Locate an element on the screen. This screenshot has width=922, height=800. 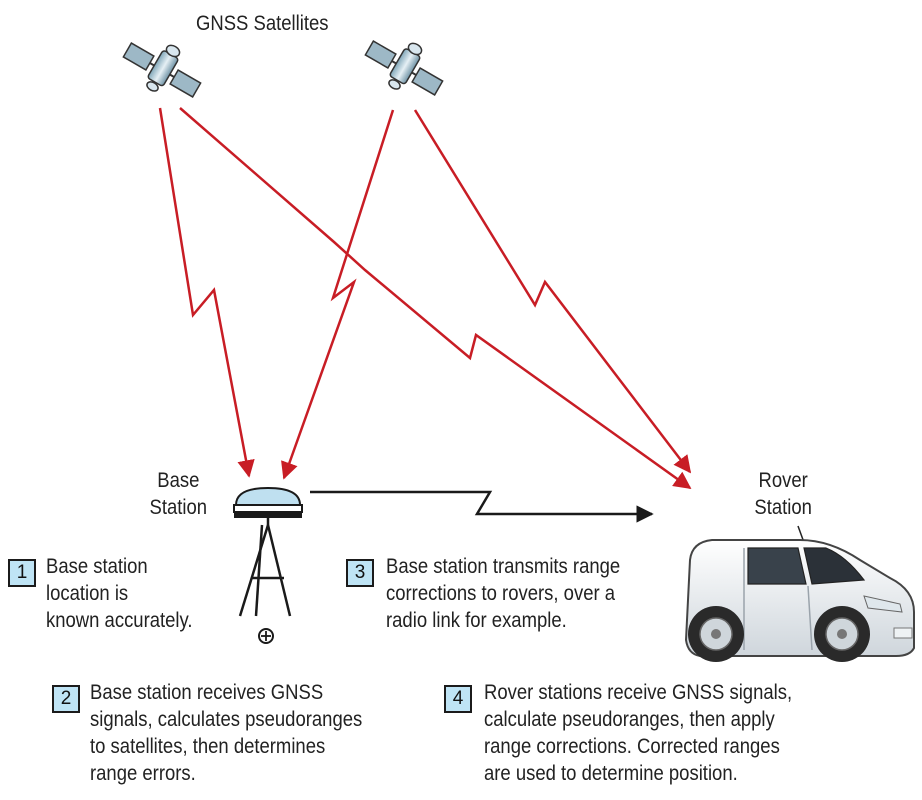
step-line: radio link for example. is located at coordinates (476, 620).